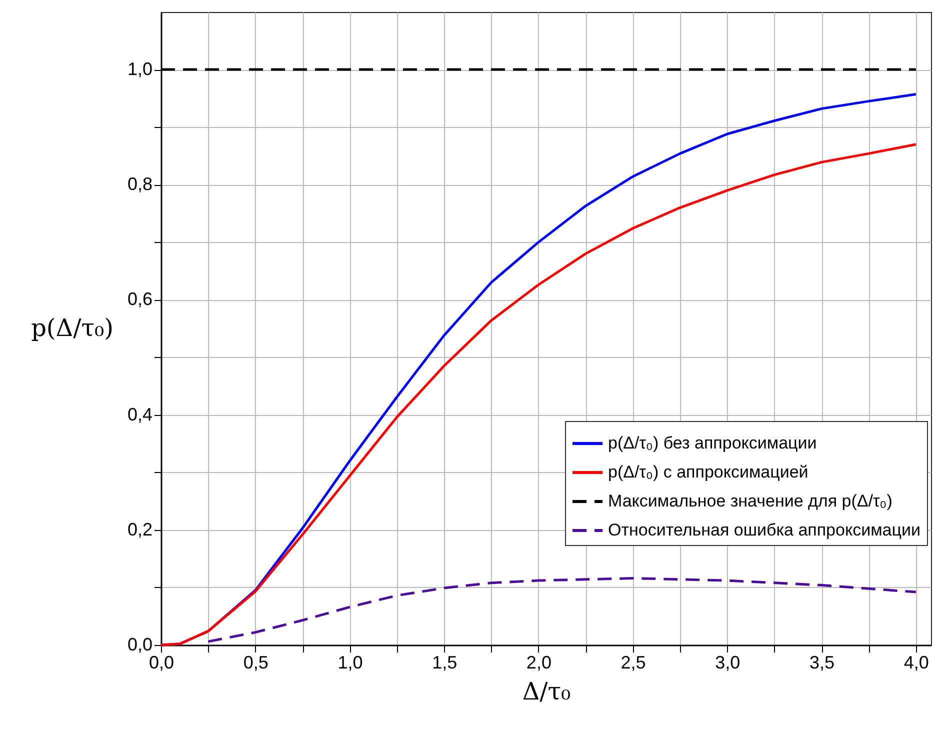  I want to click on y-tick-label: 0,0, so click(139, 644).